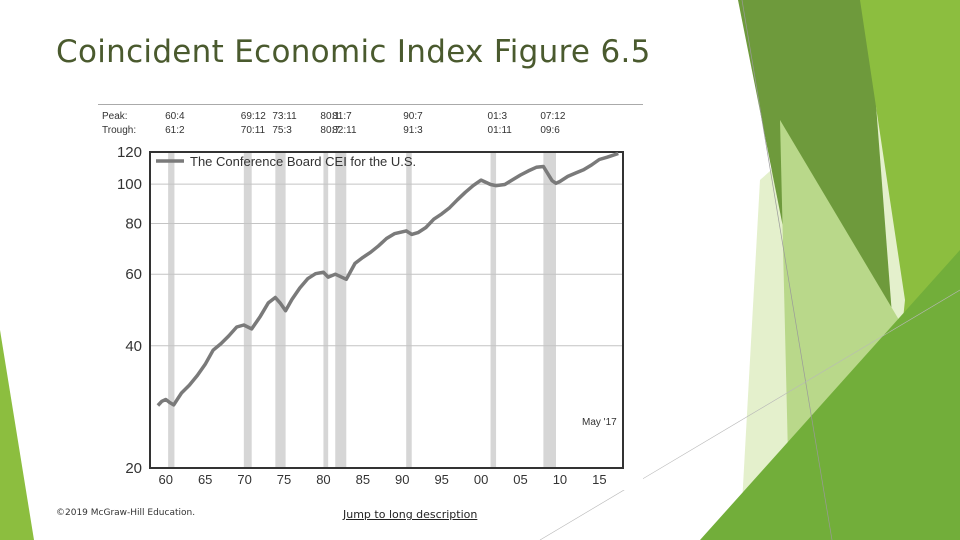 The height and width of the screenshot is (540, 960). What do you see at coordinates (498, 116) in the screenshot?
I see `recession-peak-label: 01:3` at bounding box center [498, 116].